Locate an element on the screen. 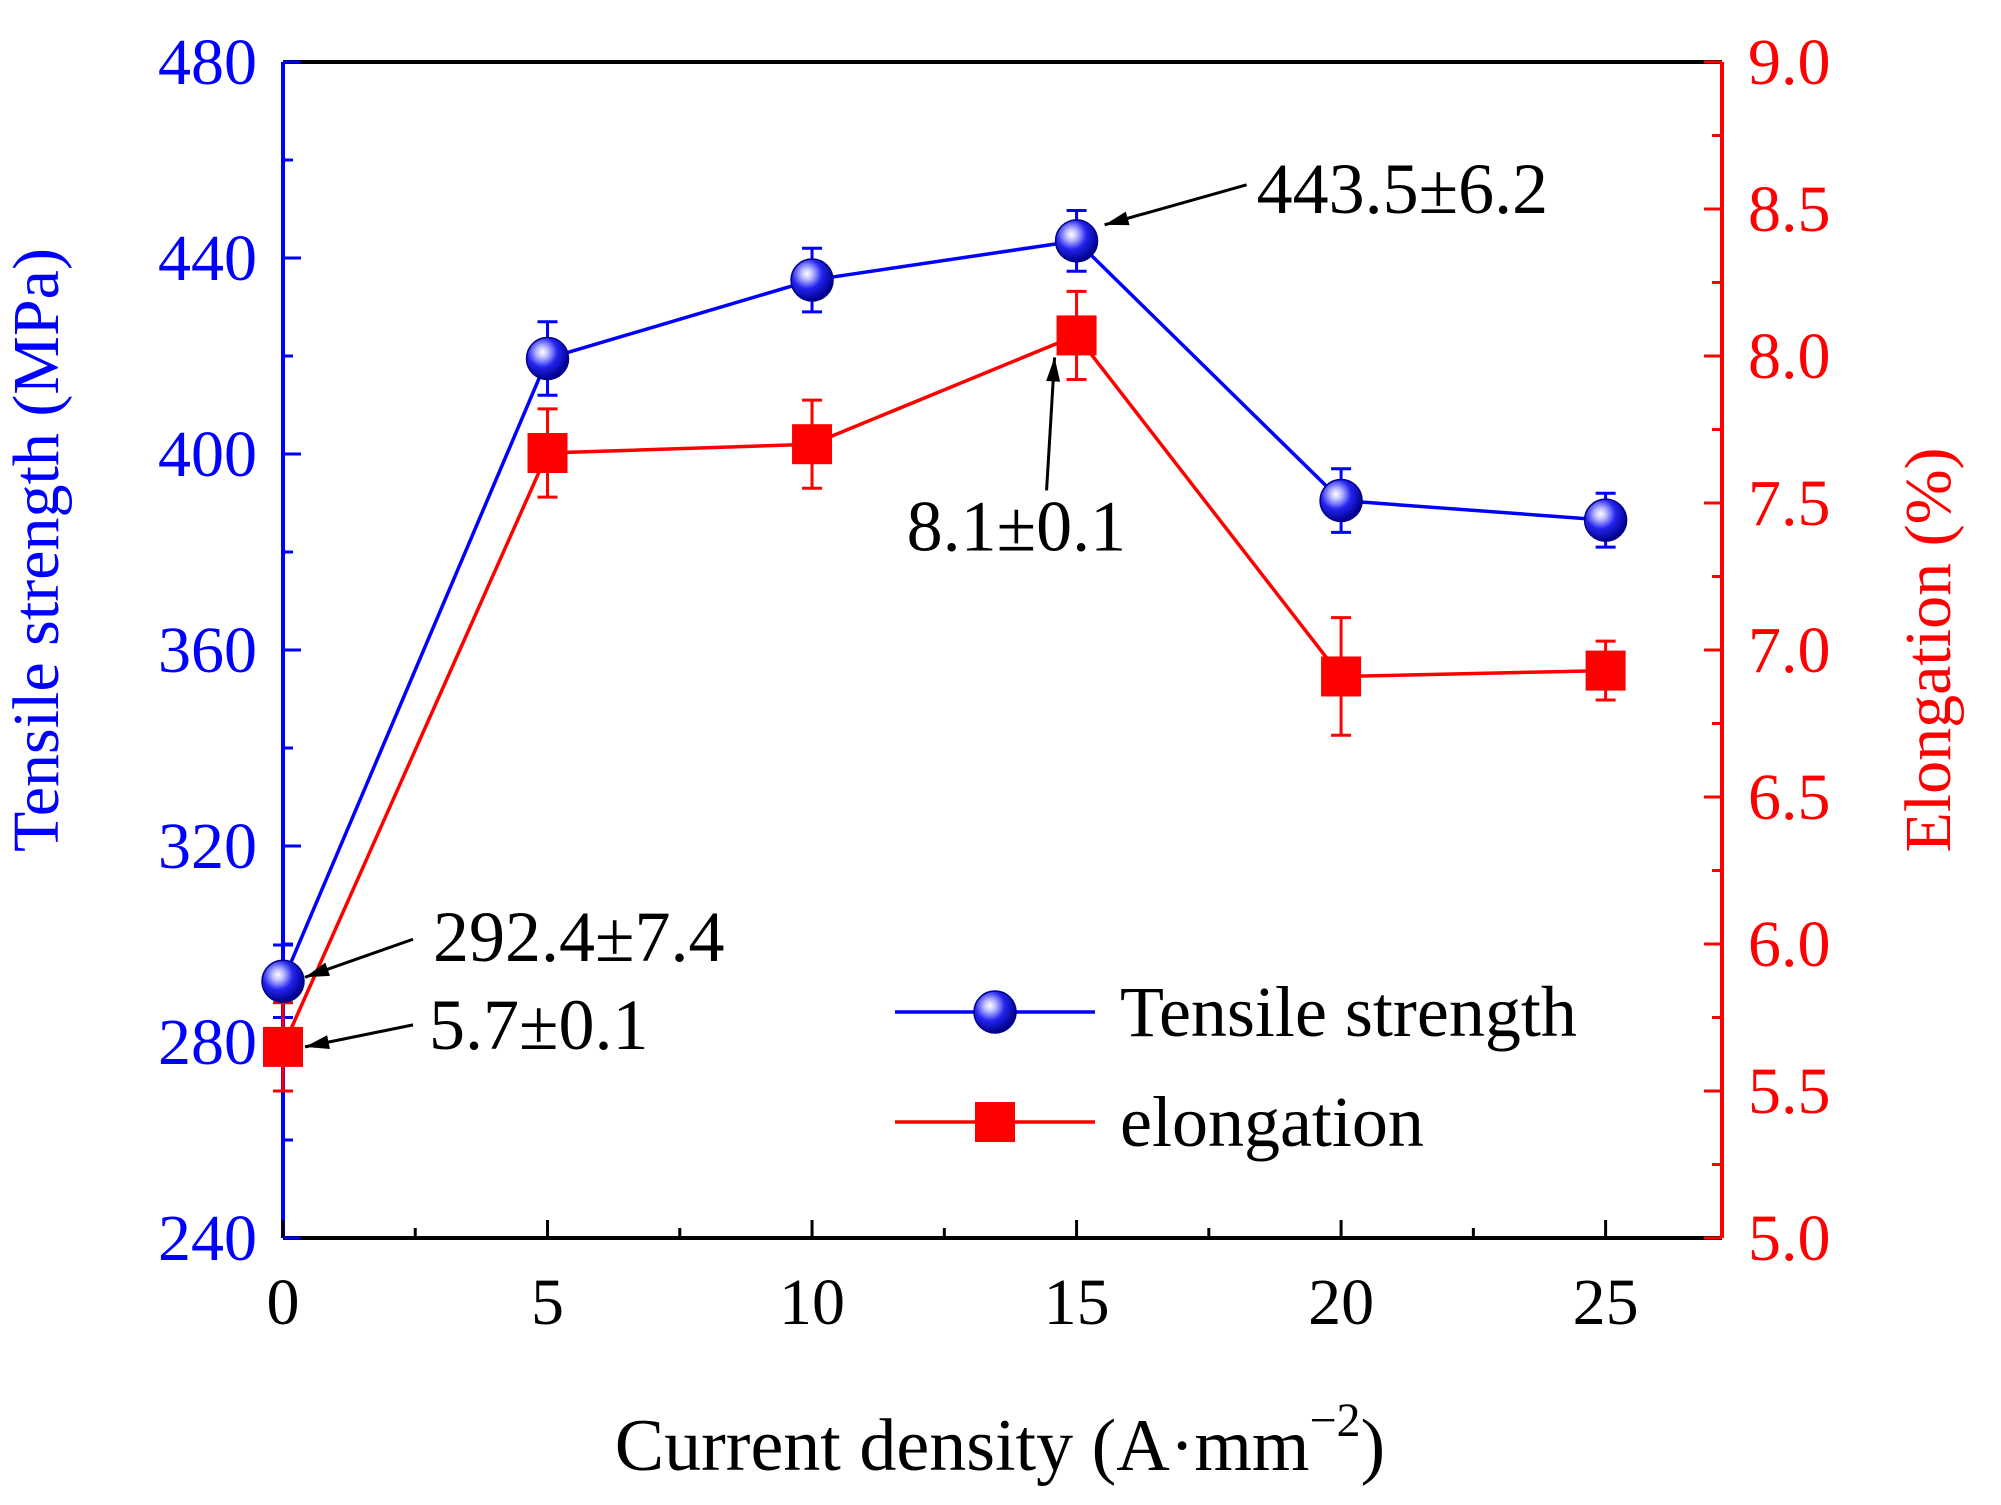  y-left-tick-label: 280 is located at coordinates (207, 1042).